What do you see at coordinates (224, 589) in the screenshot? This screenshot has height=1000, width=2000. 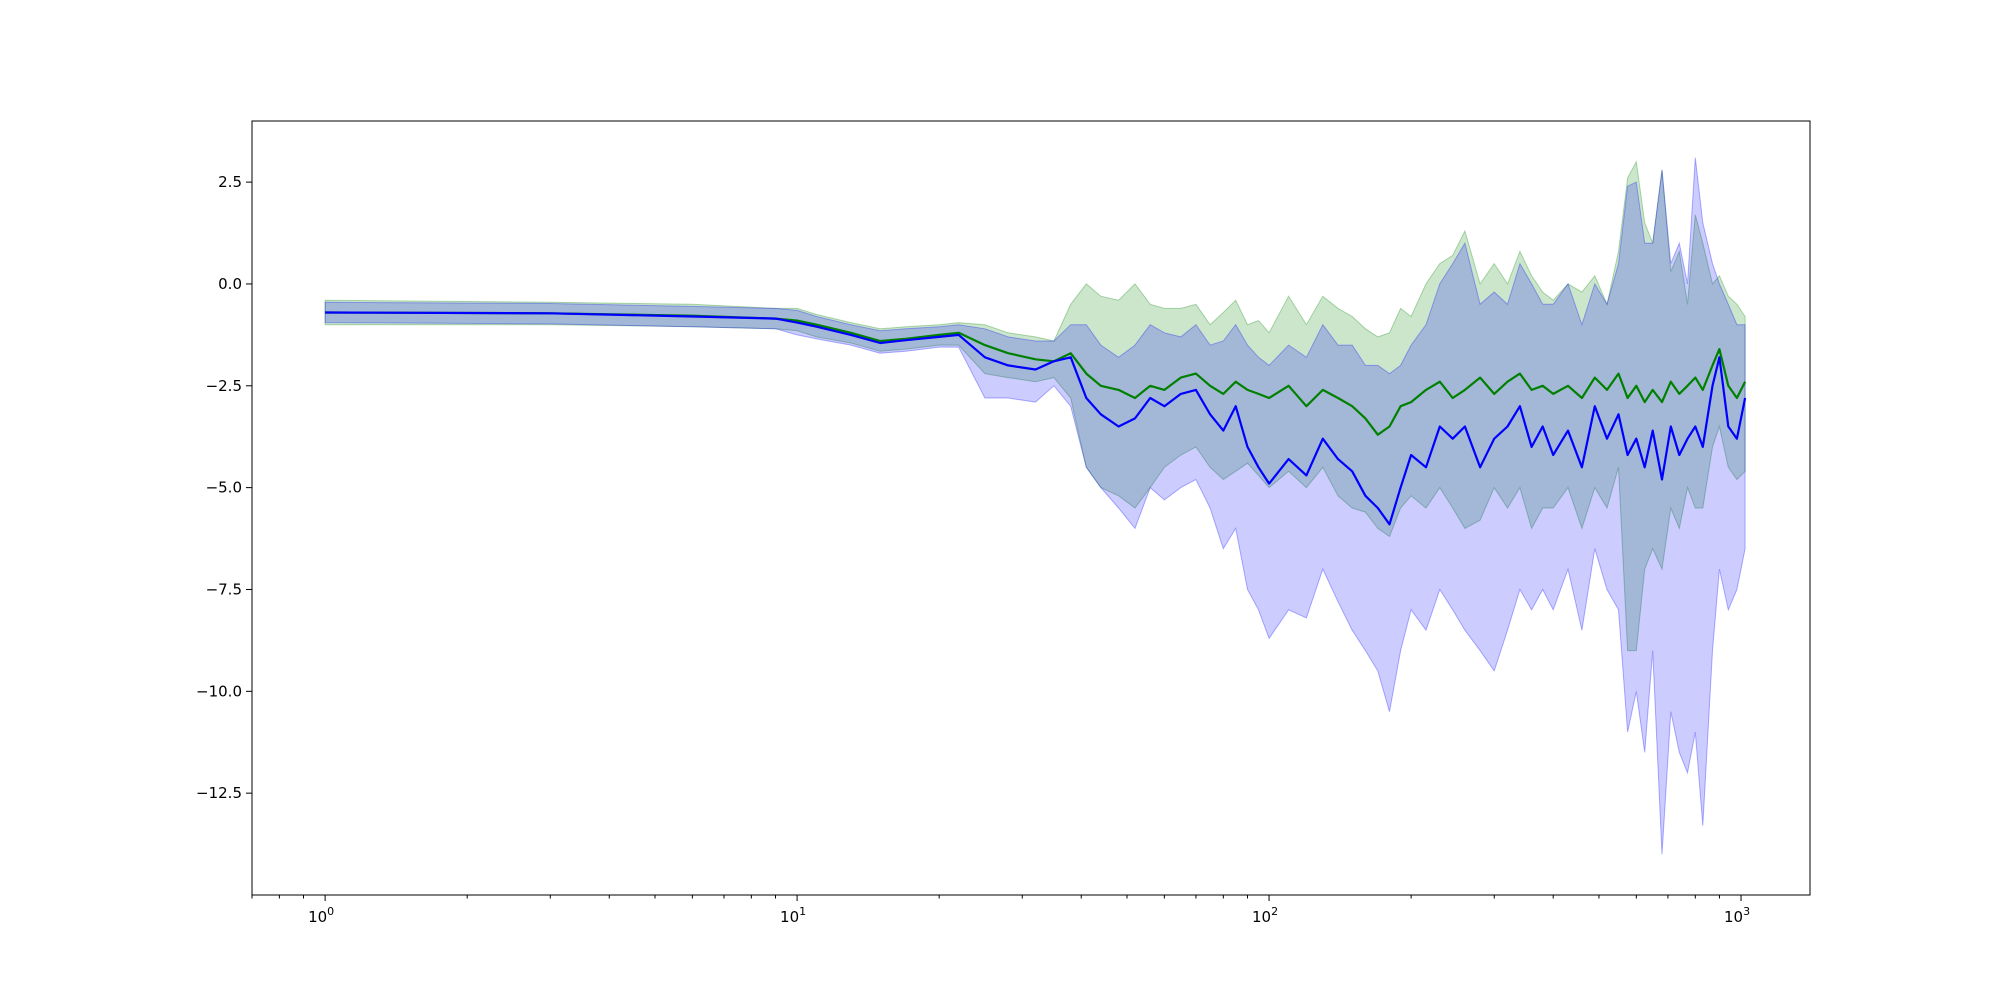 I see `y-tick-label: −7.5` at bounding box center [224, 589].